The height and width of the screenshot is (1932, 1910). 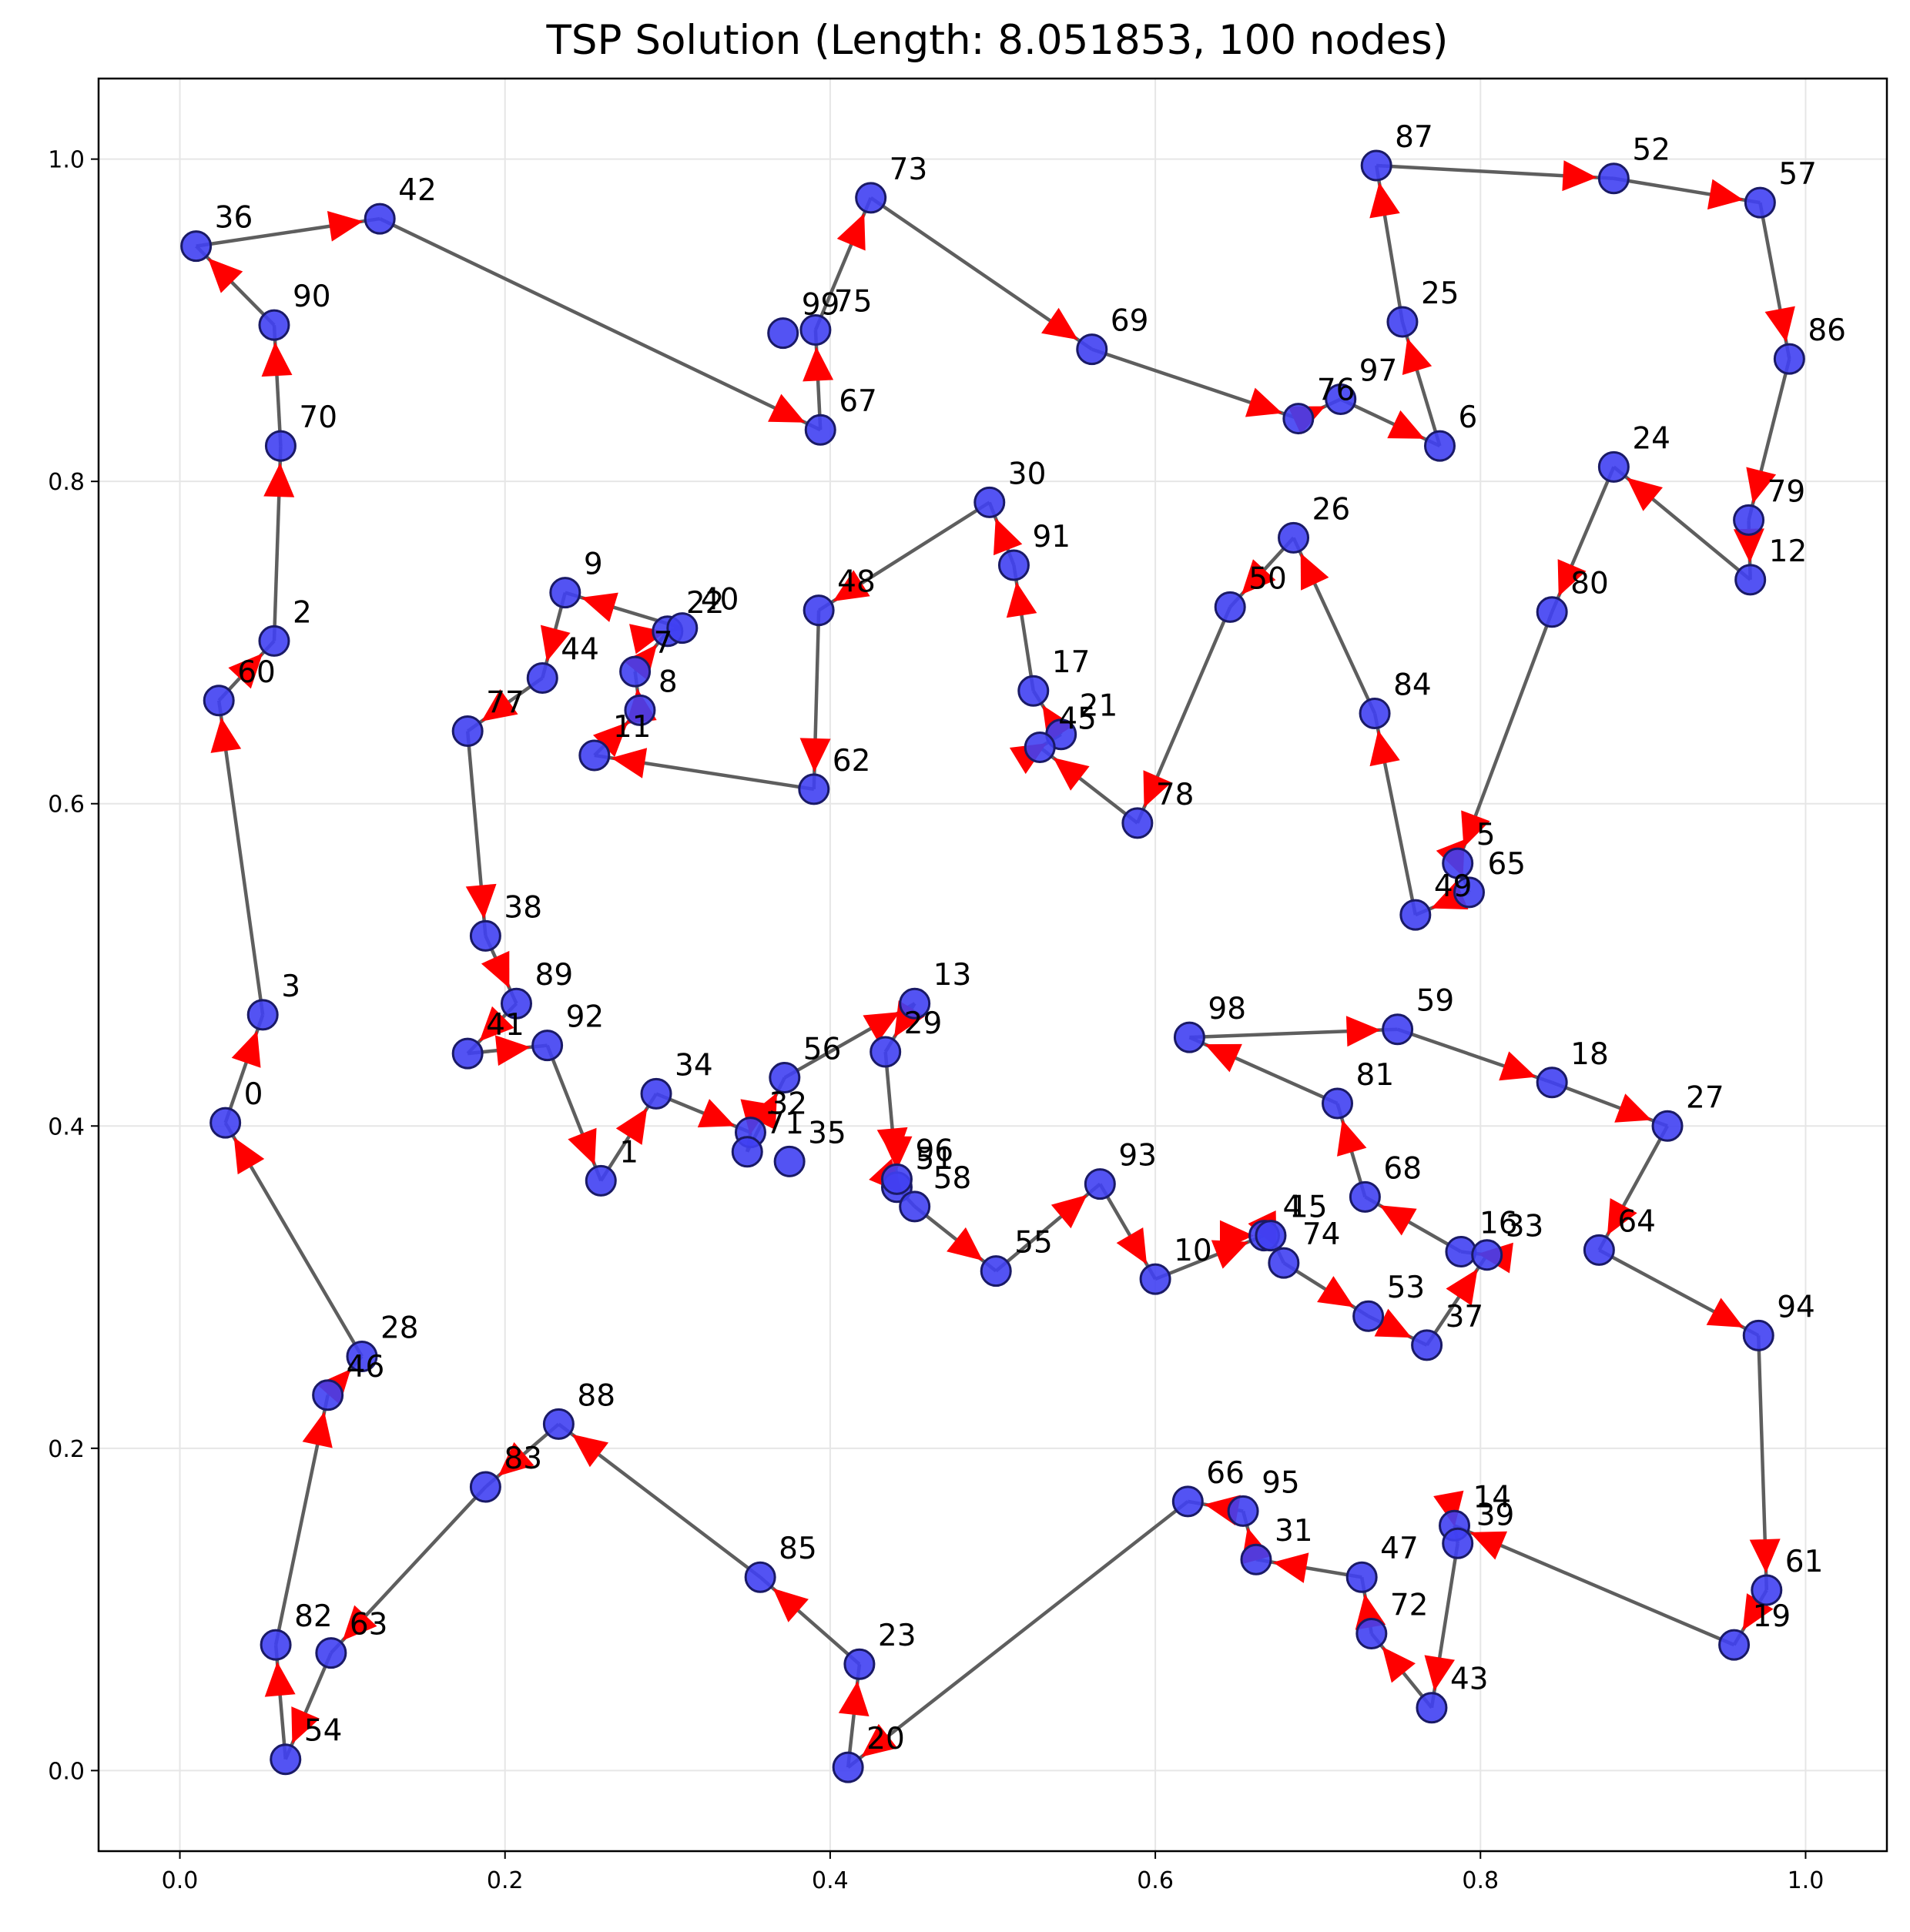 I want to click on node-label: 47, so click(x=1399, y=1549).